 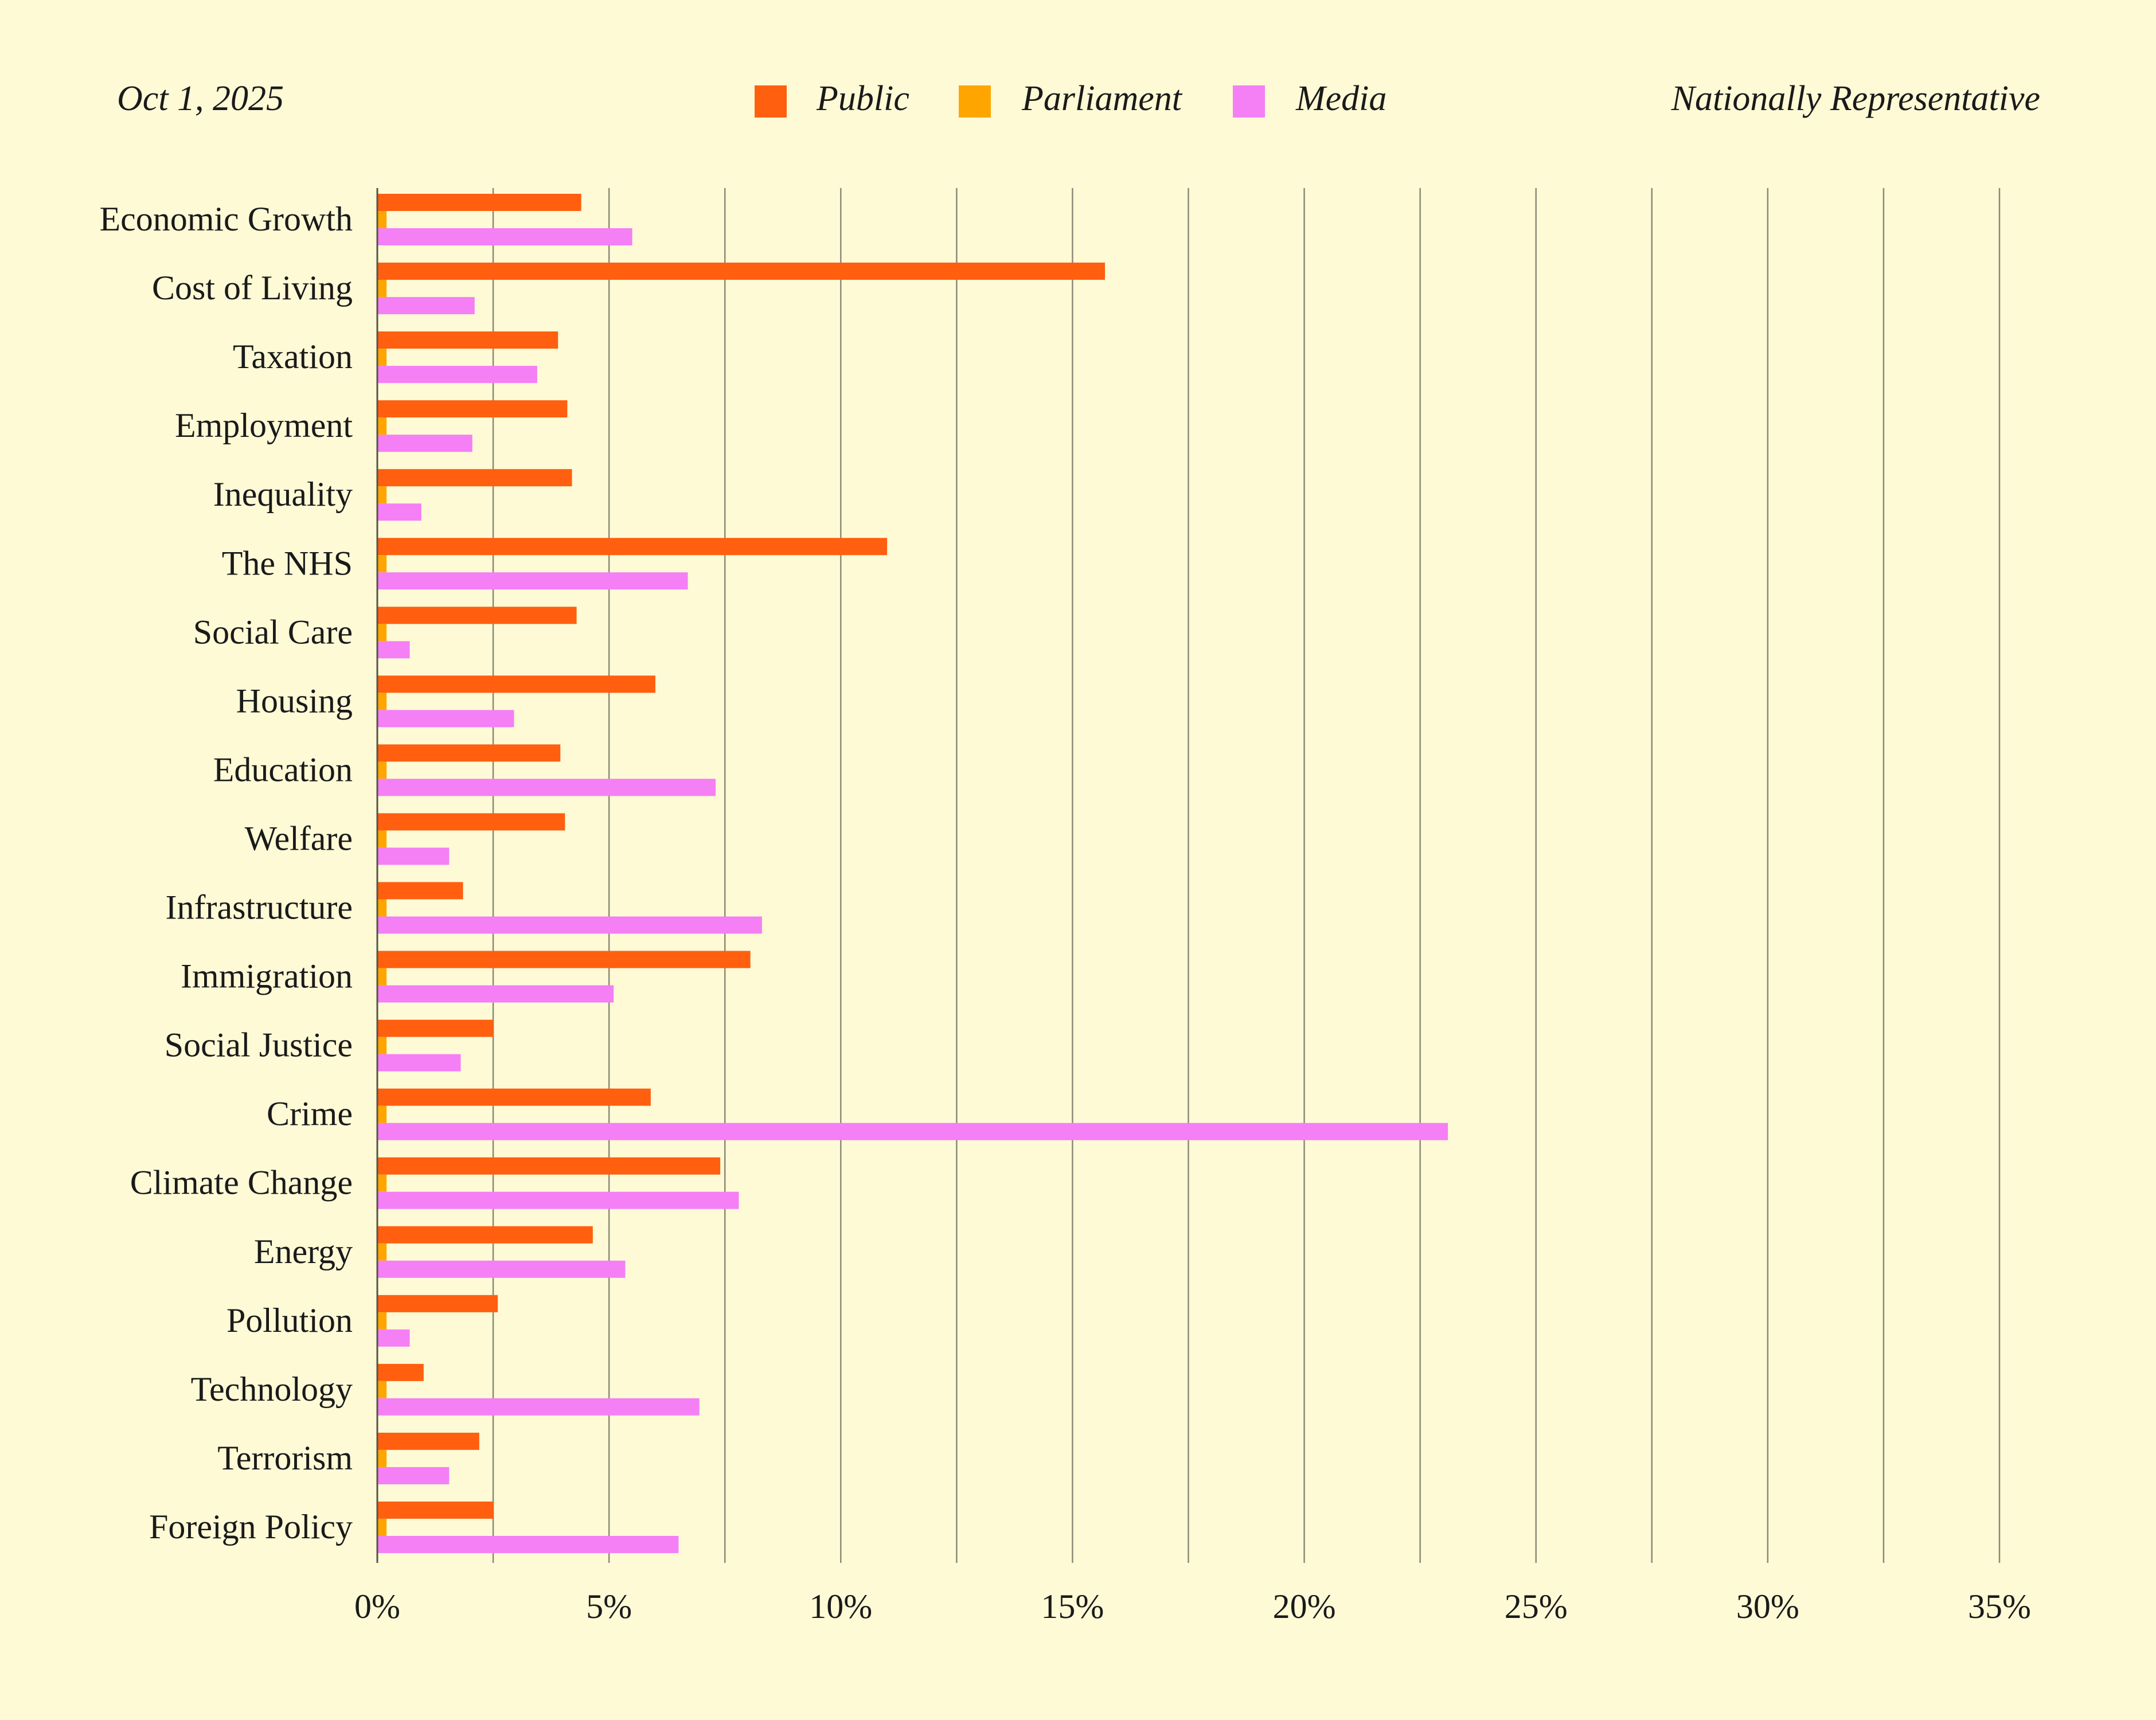 I want to click on x-tick-label: 35%, so click(x=1999, y=1607).